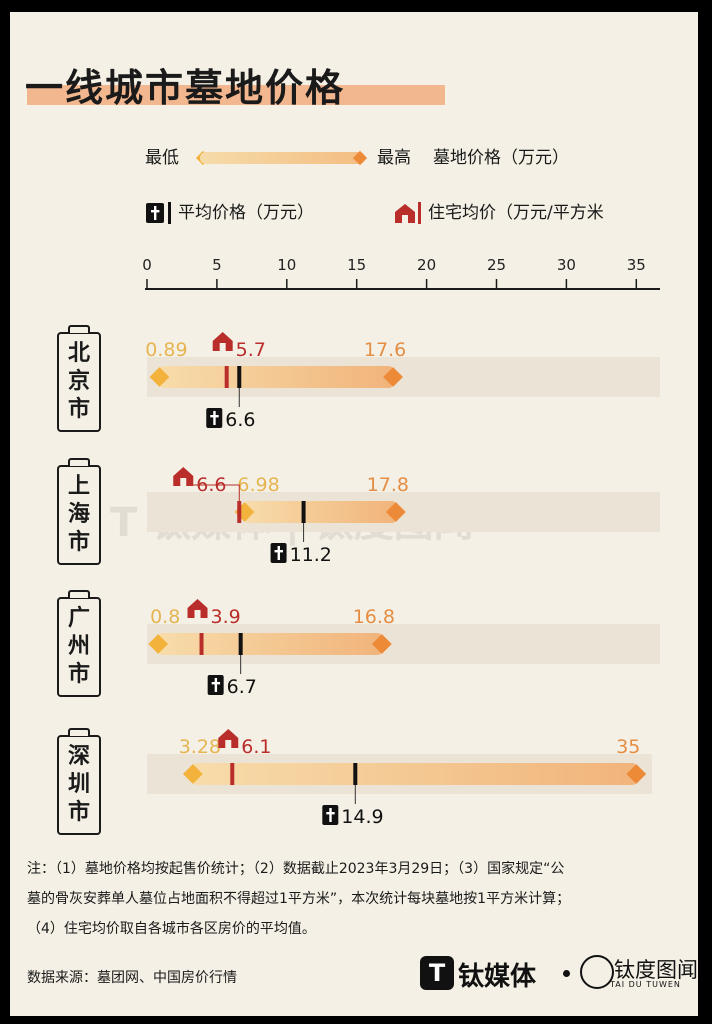 This screenshot has width=712, height=1024. I want to click on city-char: 海, so click(78, 514).